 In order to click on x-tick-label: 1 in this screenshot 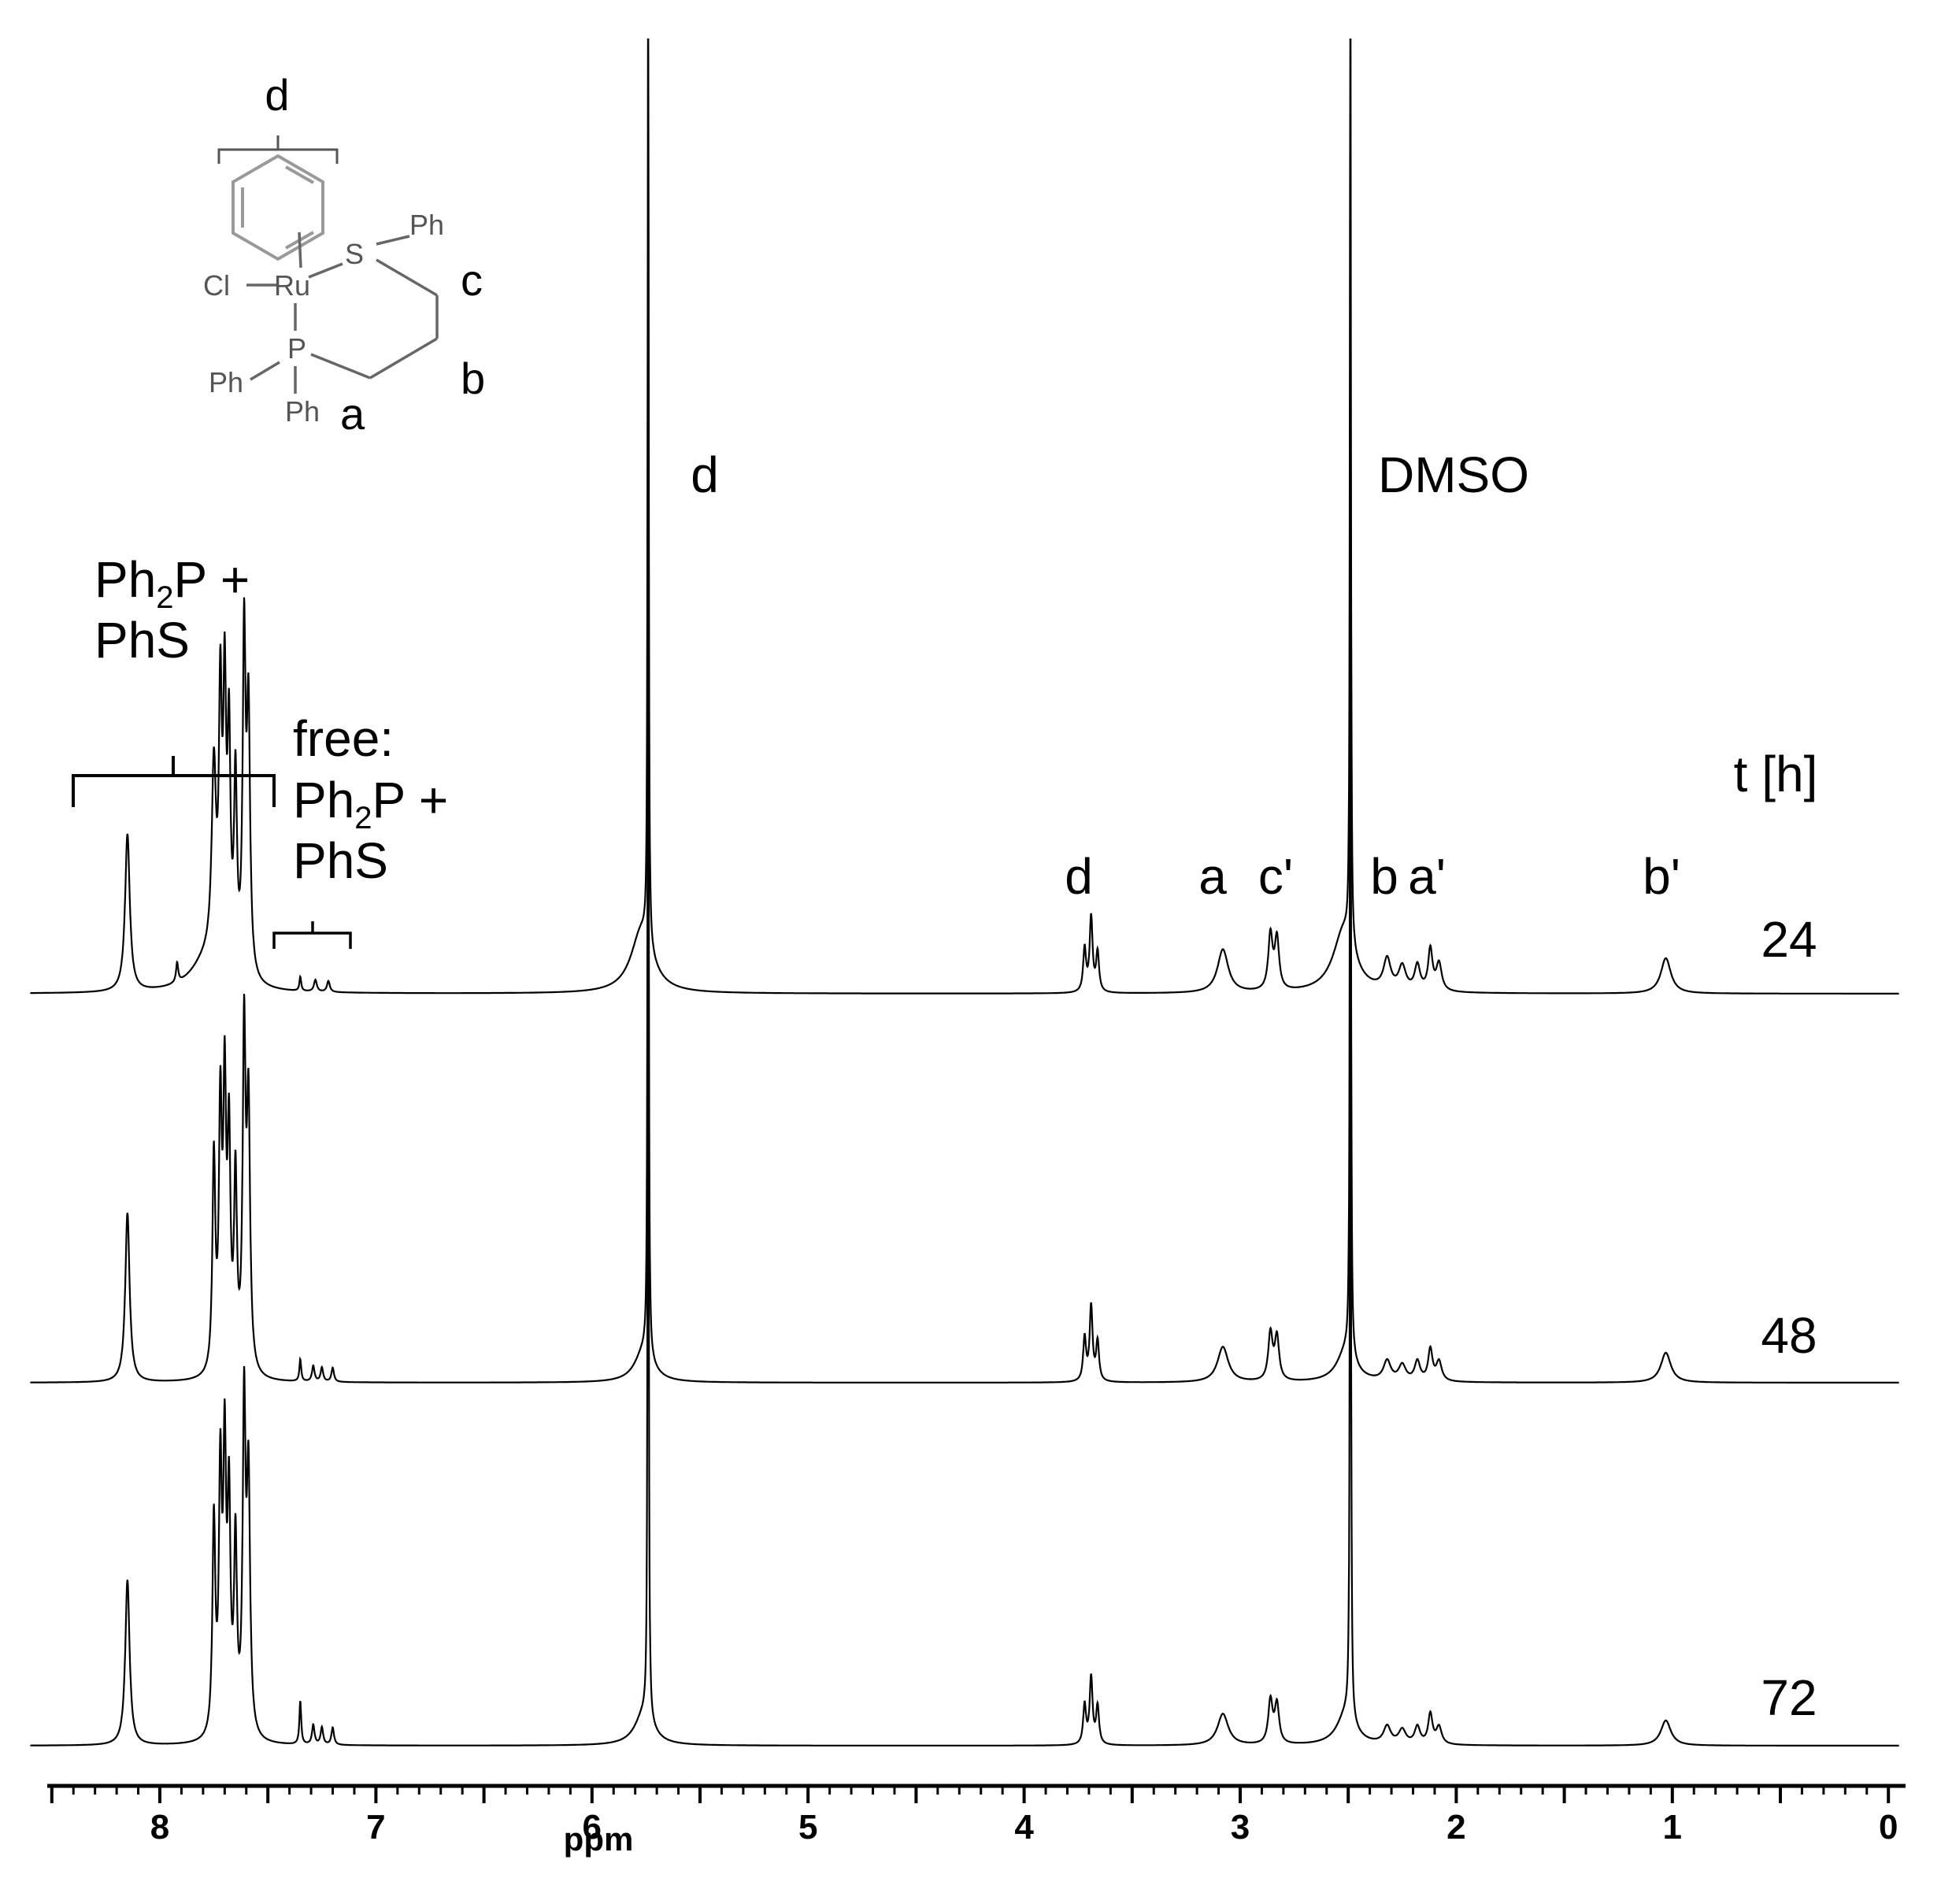, I will do `click(1672, 1827)`.